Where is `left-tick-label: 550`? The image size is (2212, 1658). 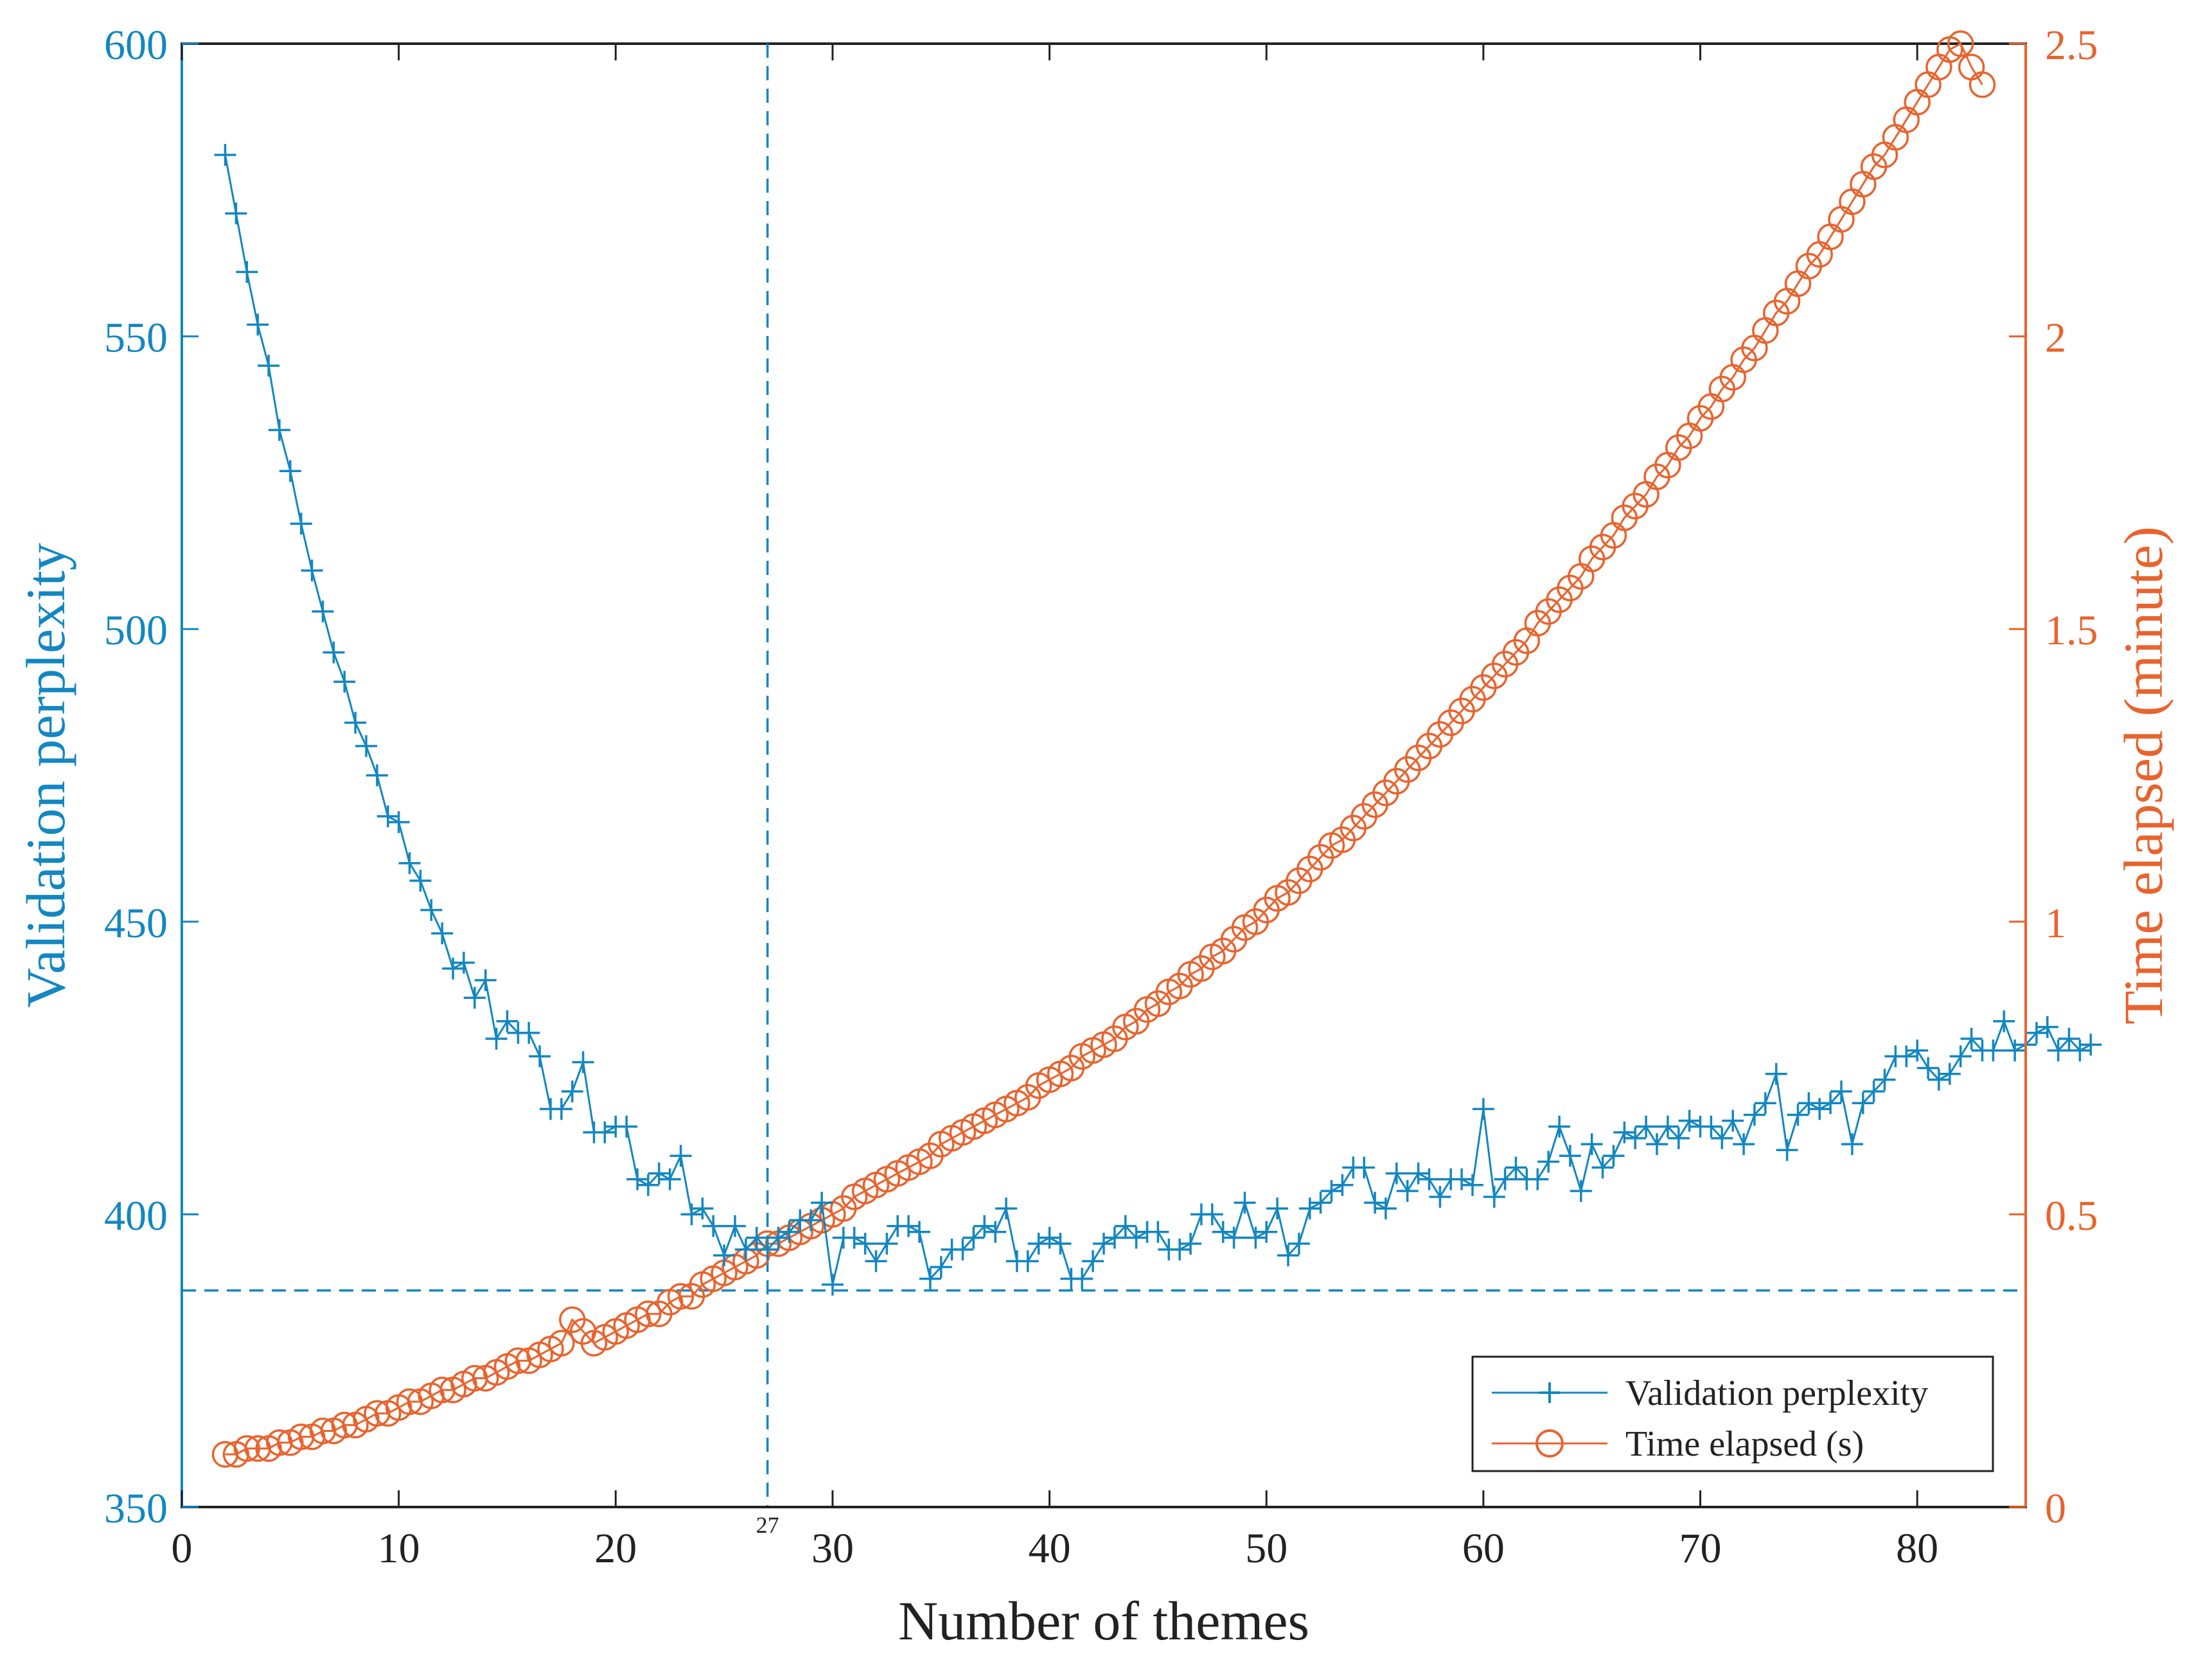
left-tick-label: 550 is located at coordinates (136, 338).